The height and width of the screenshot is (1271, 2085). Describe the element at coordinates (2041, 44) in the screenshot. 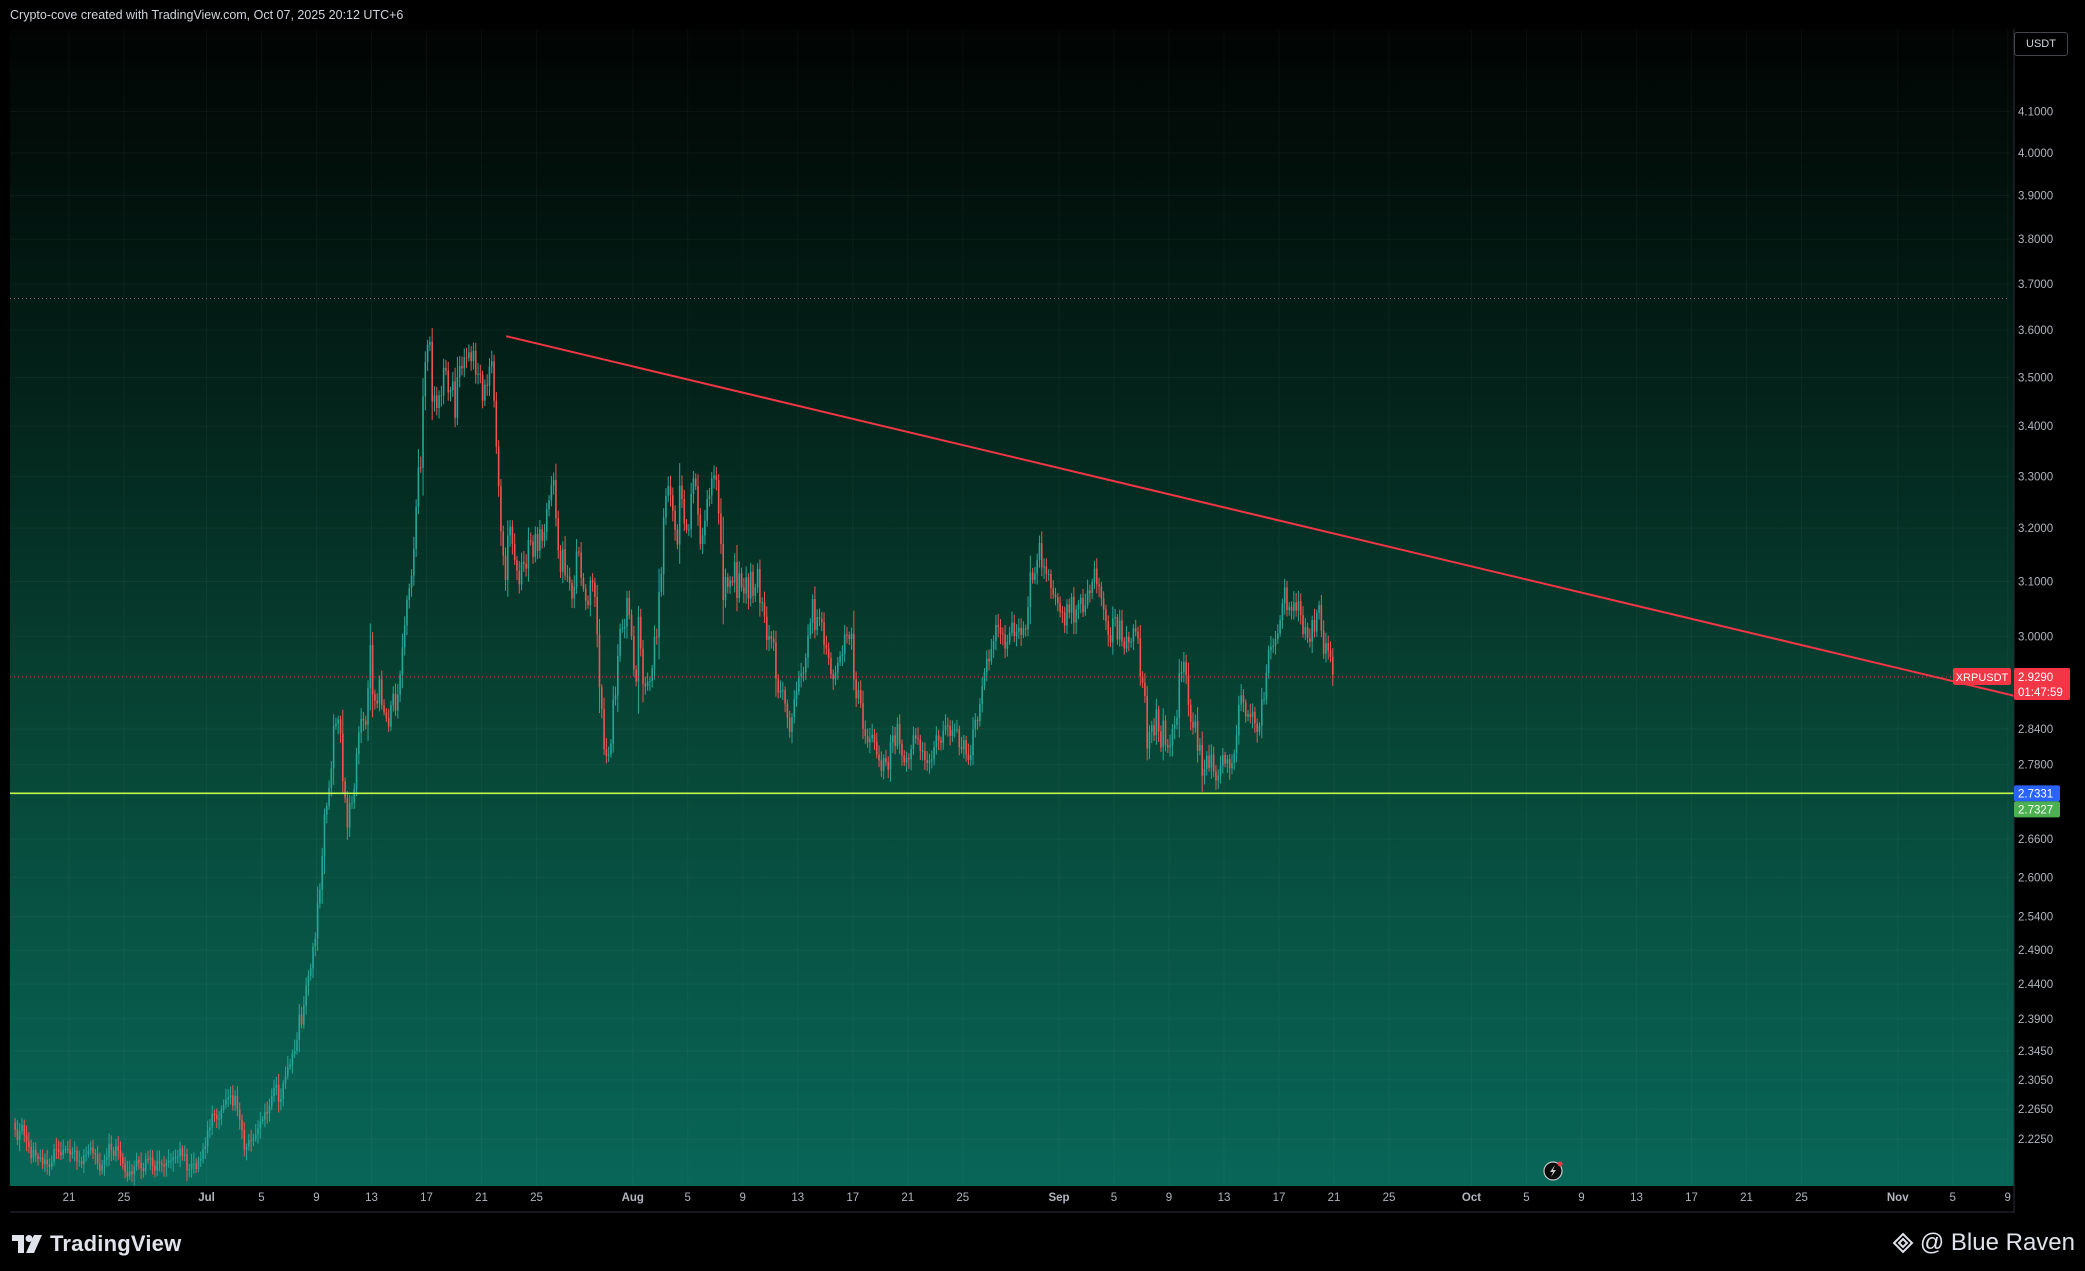

I see `currency-button: USDT` at that location.